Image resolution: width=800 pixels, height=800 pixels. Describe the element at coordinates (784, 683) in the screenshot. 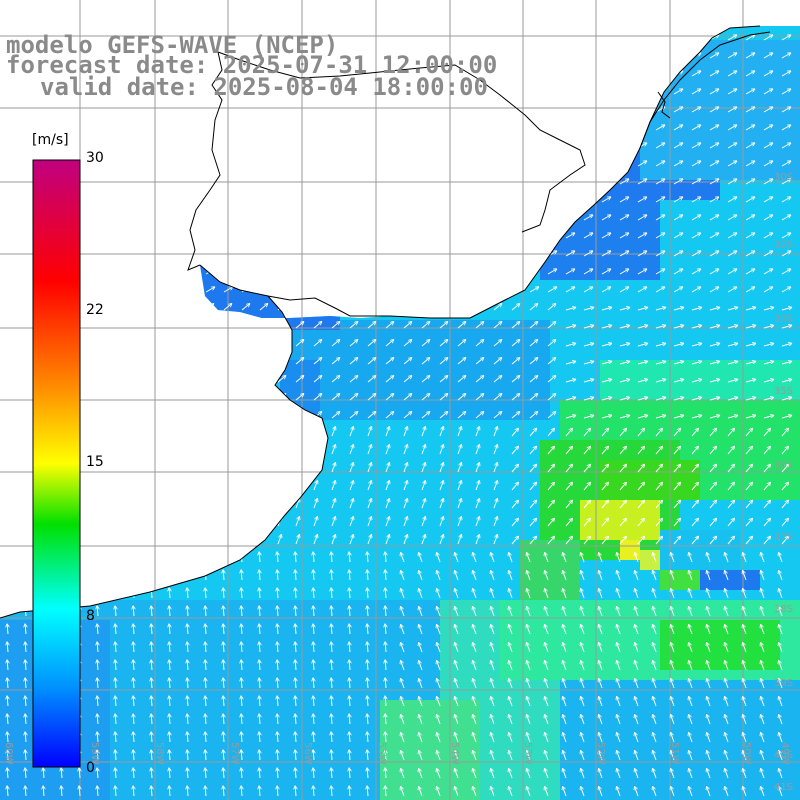

I see `lat-label: 39S` at that location.